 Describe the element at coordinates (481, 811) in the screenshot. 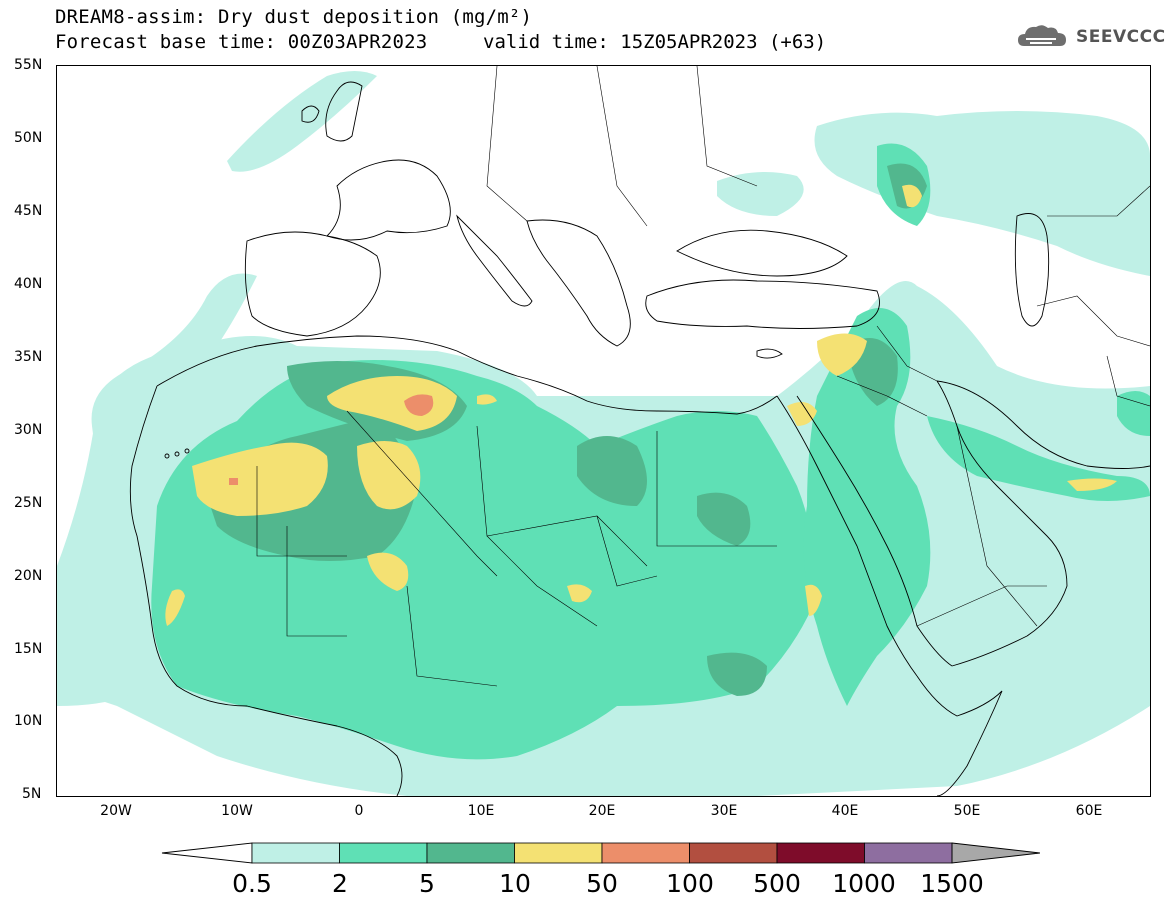

I see `lon-label-10e: 10E` at that location.